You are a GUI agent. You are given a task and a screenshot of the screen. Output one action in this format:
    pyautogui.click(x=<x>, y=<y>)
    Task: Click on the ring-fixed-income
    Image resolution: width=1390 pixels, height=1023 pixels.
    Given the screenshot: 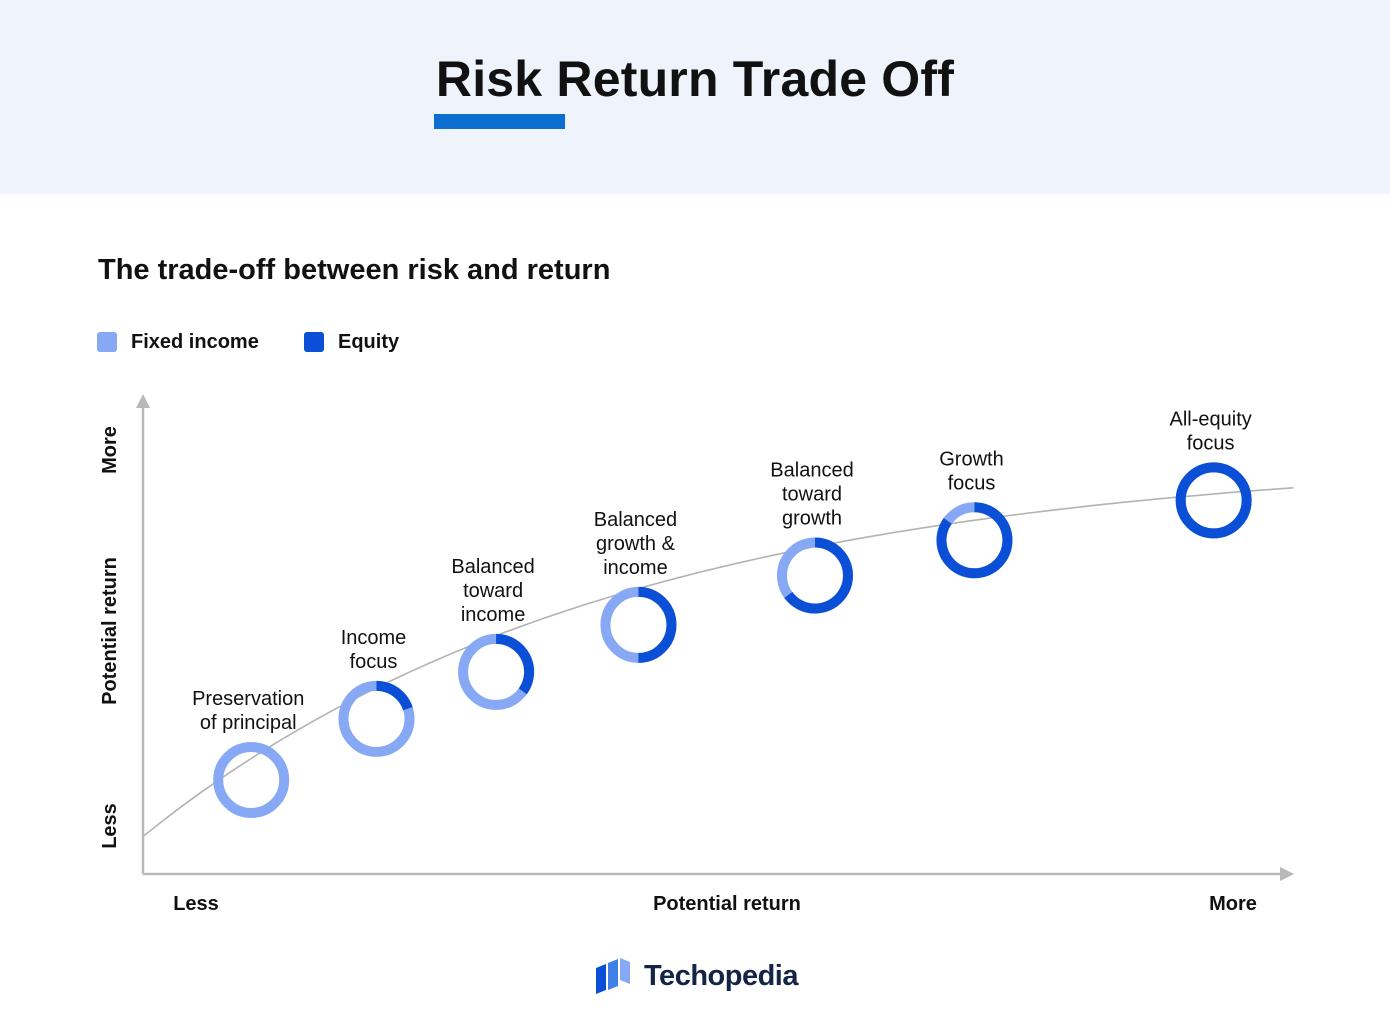 What is the action you would take?
    pyautogui.click(x=251, y=780)
    